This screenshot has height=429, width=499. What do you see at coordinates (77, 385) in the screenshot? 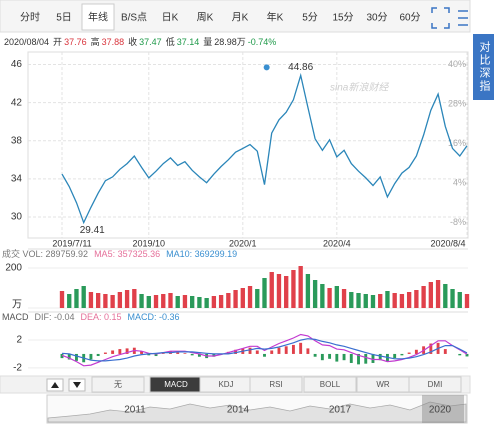
I see `down-arrow` at bounding box center [77, 385].